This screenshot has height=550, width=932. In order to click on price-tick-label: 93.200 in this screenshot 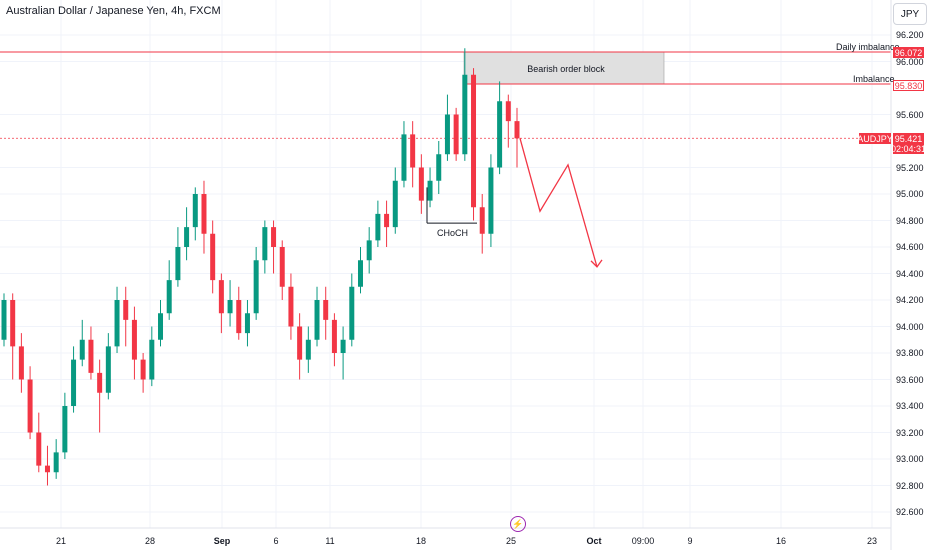, I will do `click(910, 432)`.